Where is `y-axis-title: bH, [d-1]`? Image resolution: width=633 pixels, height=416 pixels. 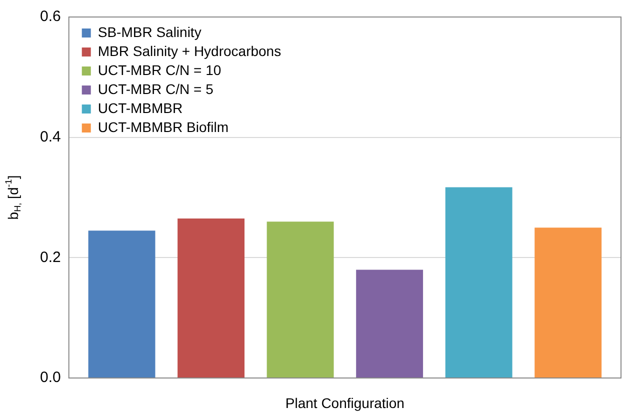 y-axis-title: bH, [d-1] is located at coordinates (13, 197).